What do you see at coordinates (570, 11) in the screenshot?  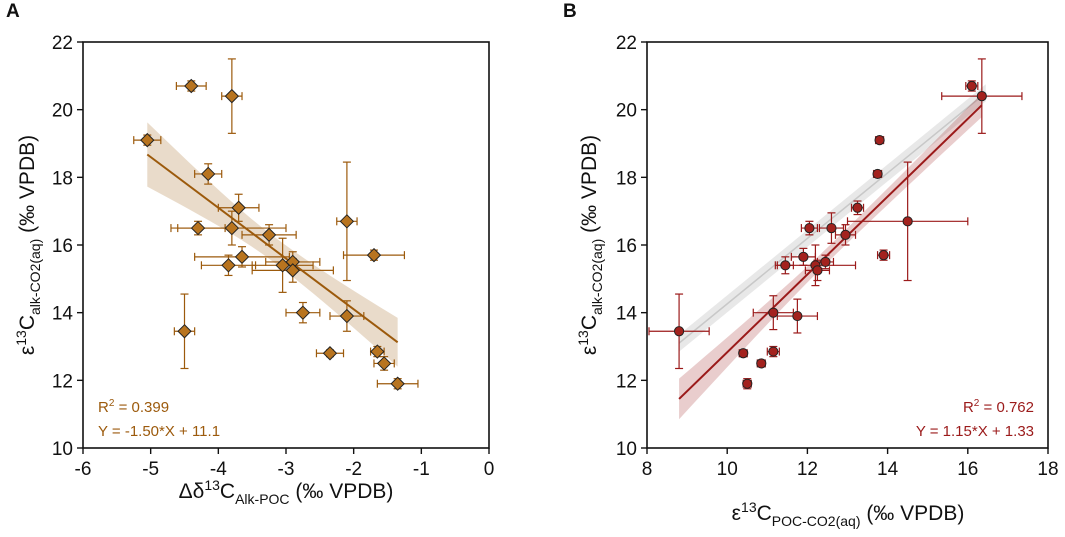 I see `panel-b-letter: B` at bounding box center [570, 11].